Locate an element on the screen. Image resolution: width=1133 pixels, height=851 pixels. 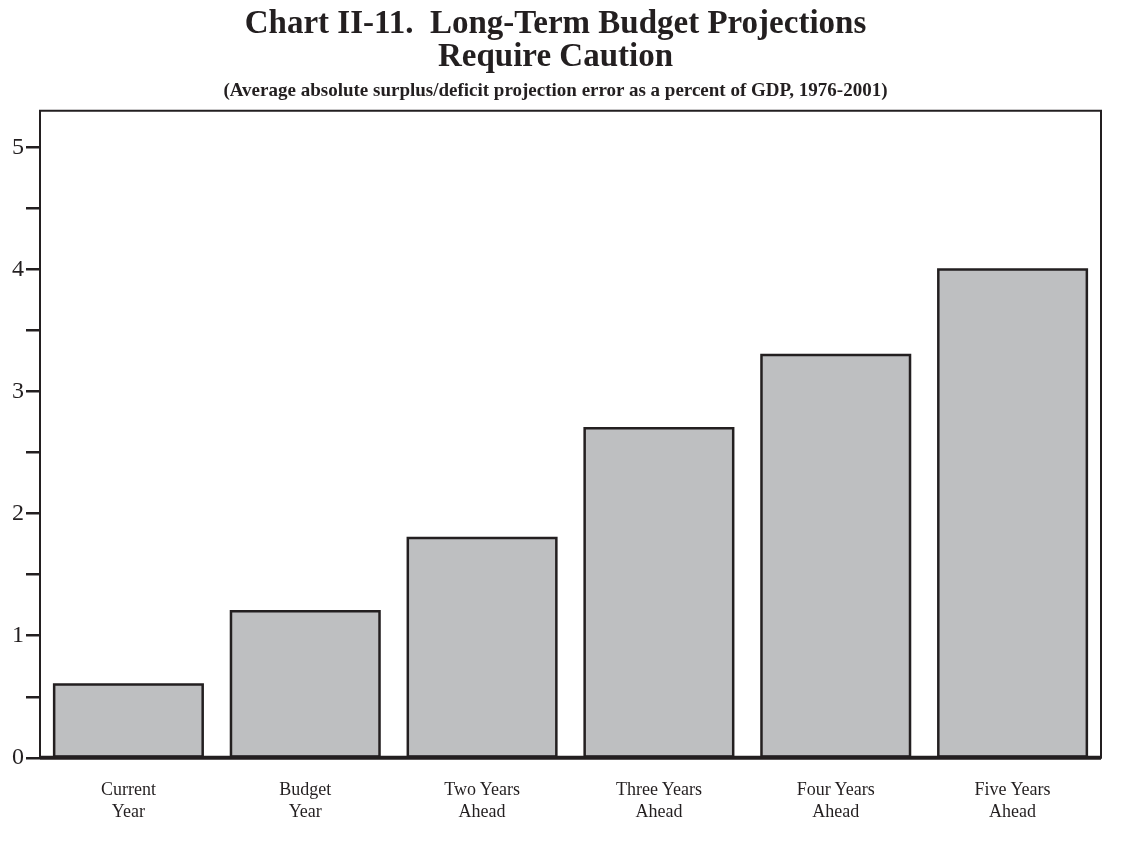
y-tick-label: 5 is located at coordinates (18, 145).